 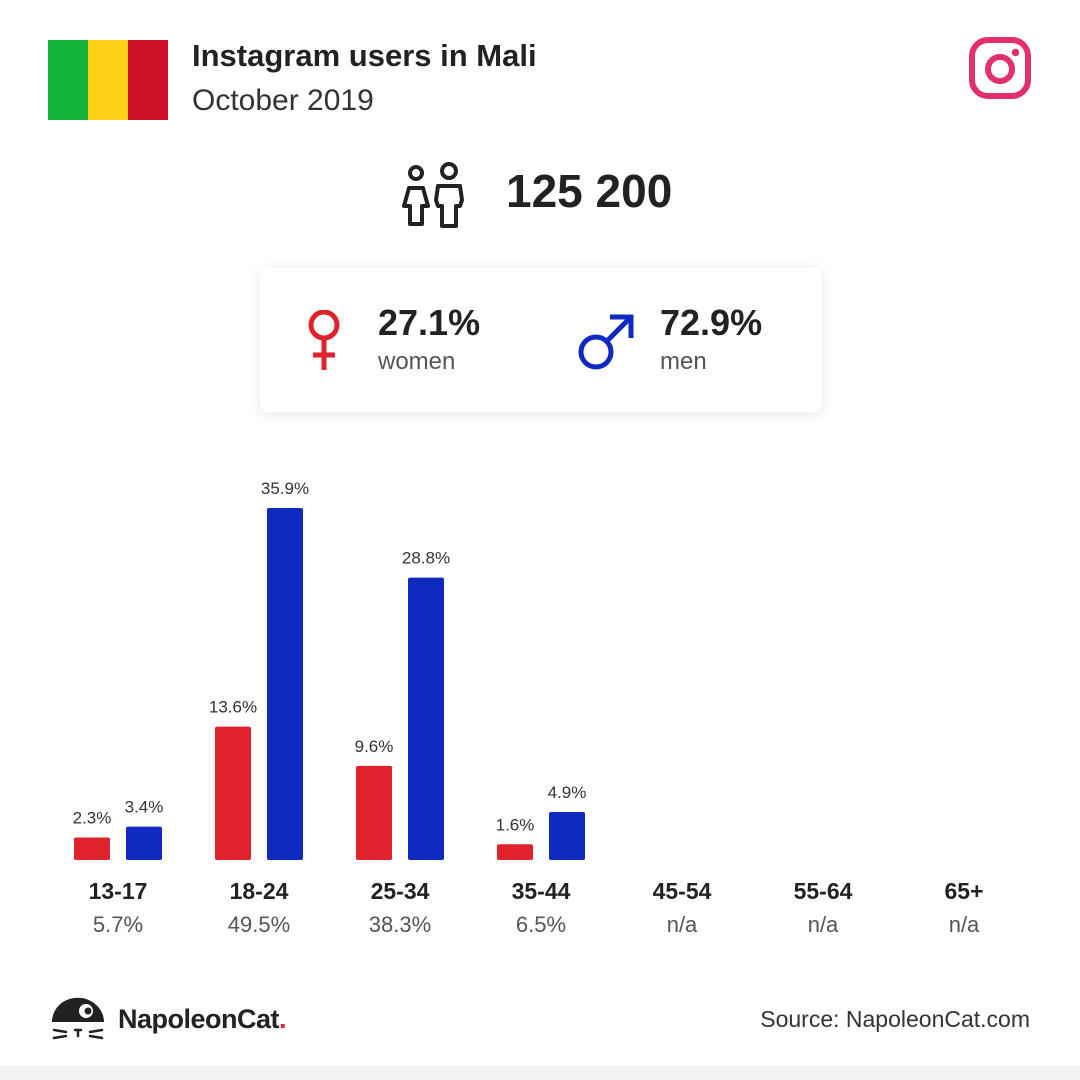 I want to click on category-total-25-34: 38.3%, so click(x=400, y=924).